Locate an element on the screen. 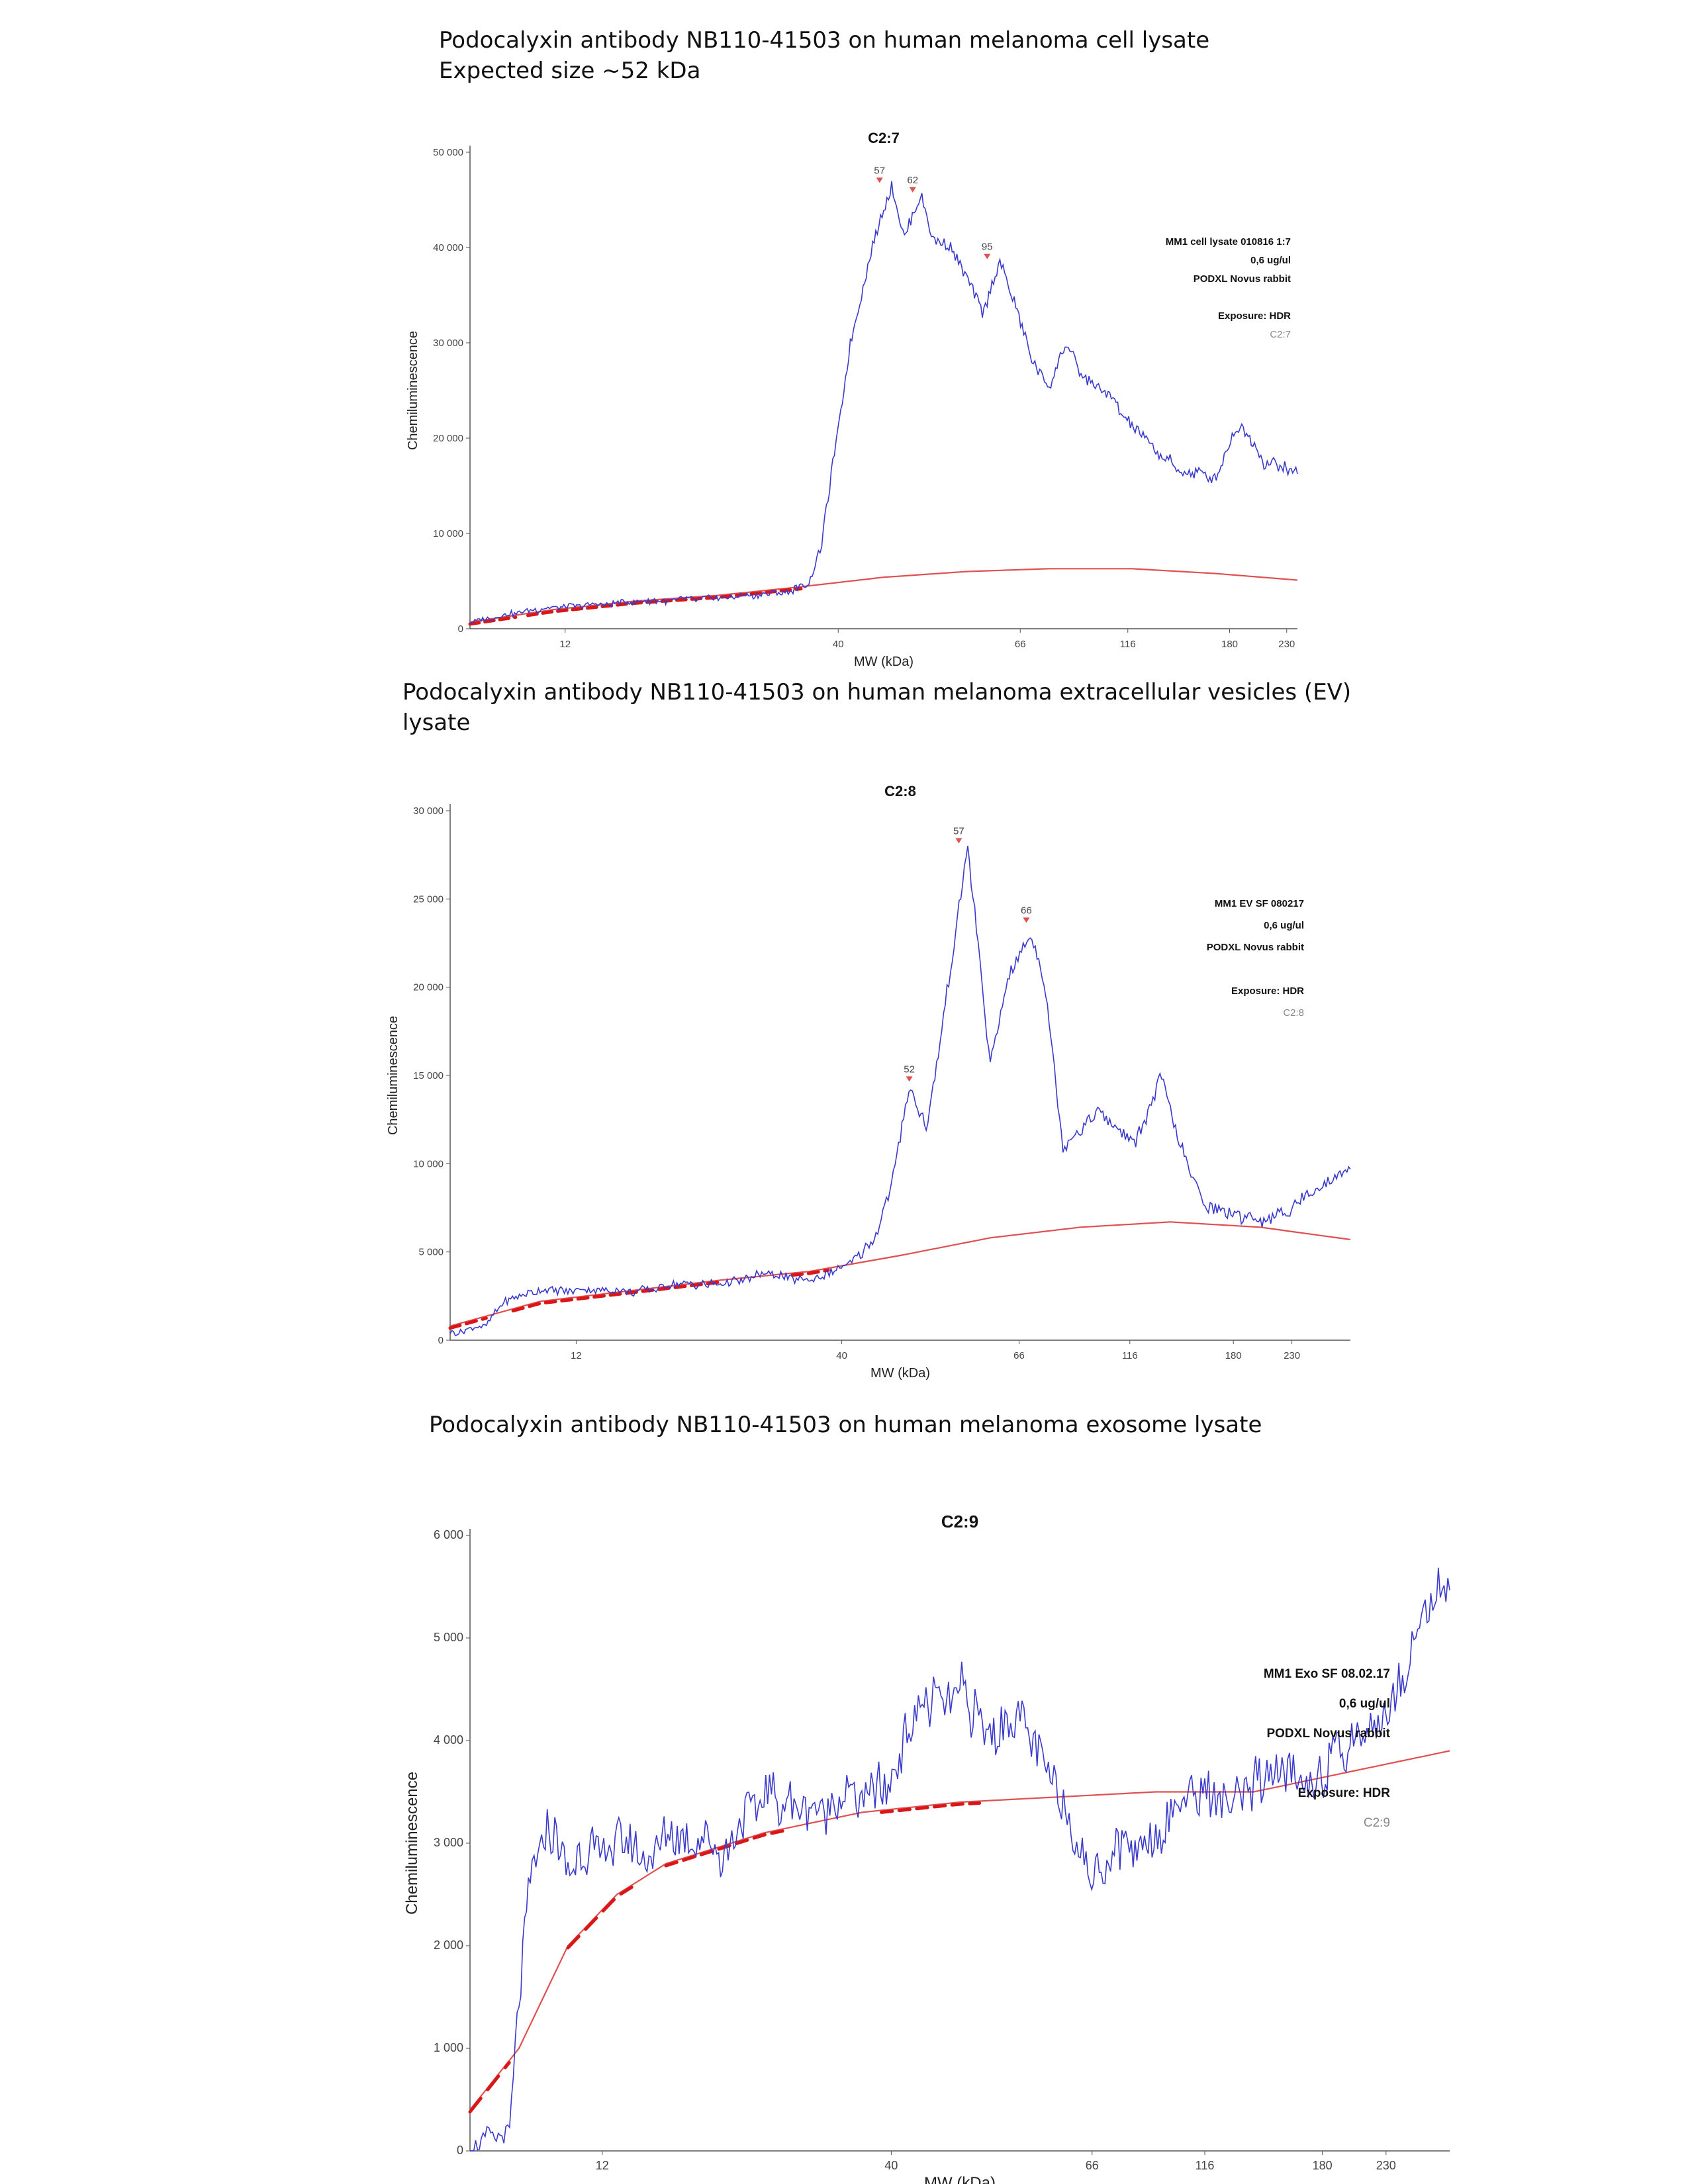 The width and height of the screenshot is (1688, 2184). peak-label: 52 is located at coordinates (909, 1069).